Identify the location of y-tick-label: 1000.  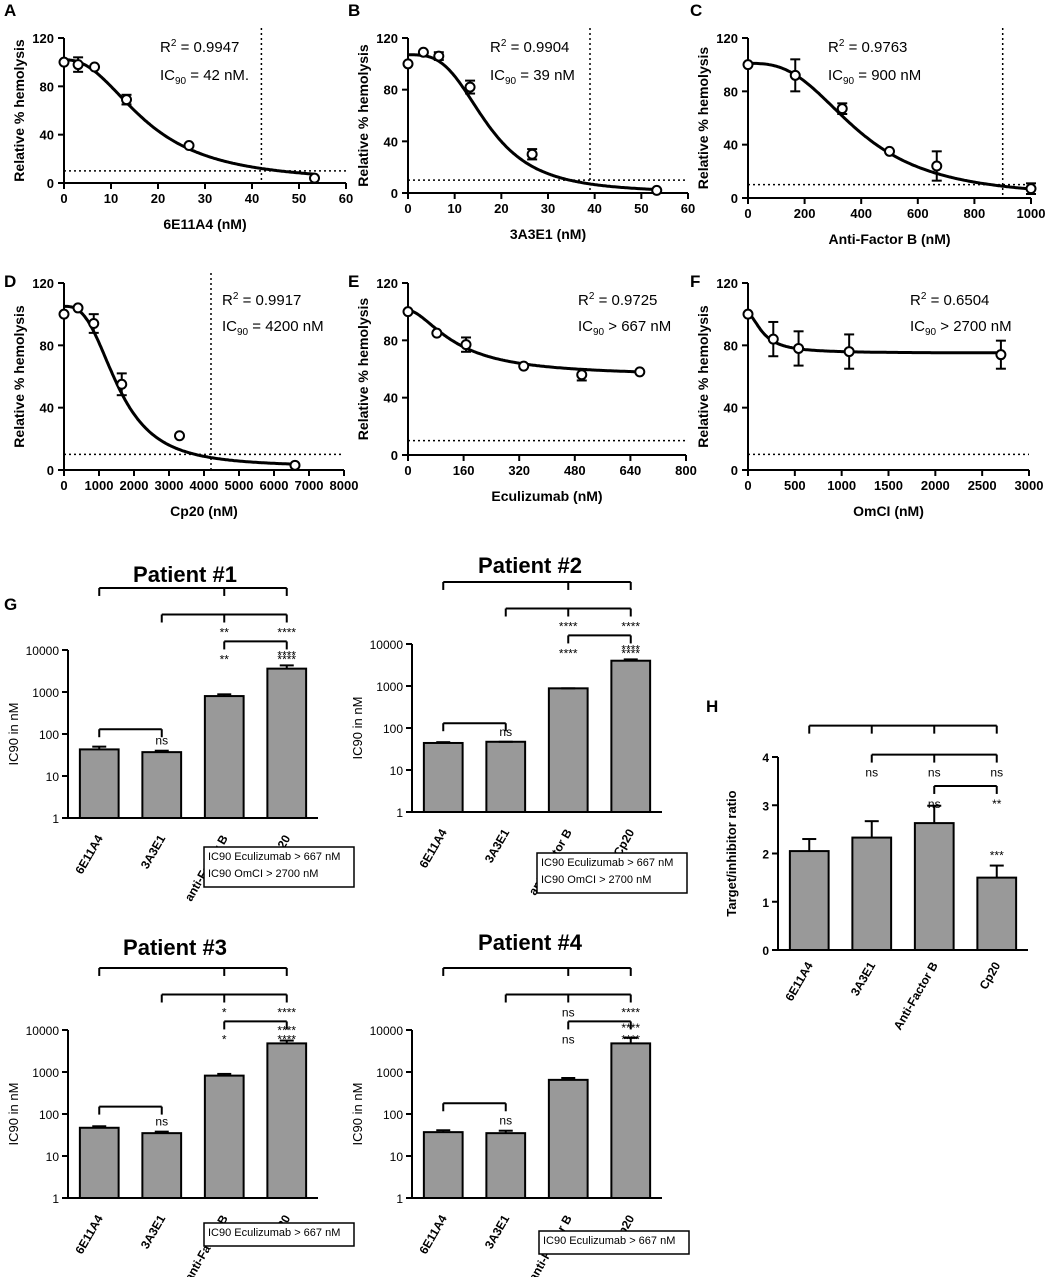
(389, 687).